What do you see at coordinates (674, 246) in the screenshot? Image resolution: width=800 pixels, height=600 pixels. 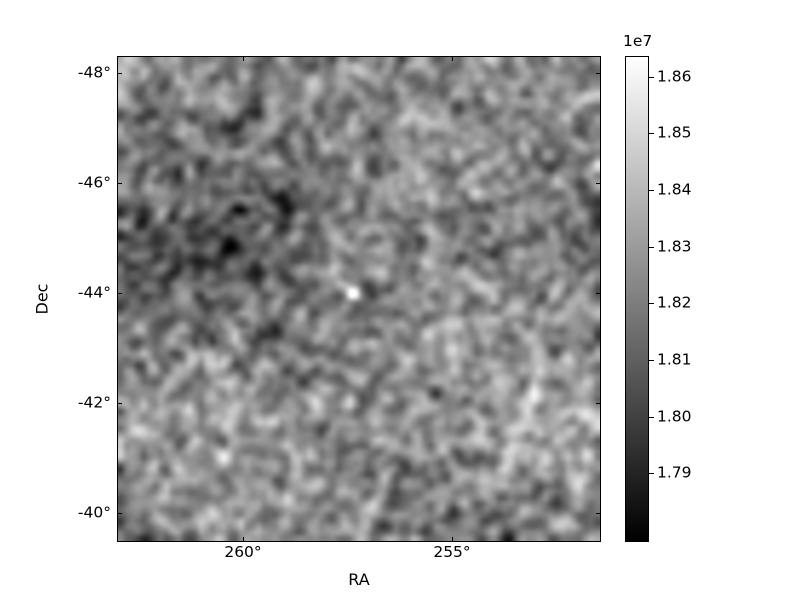 I see `colorbar-tick-label: 1.83` at bounding box center [674, 246].